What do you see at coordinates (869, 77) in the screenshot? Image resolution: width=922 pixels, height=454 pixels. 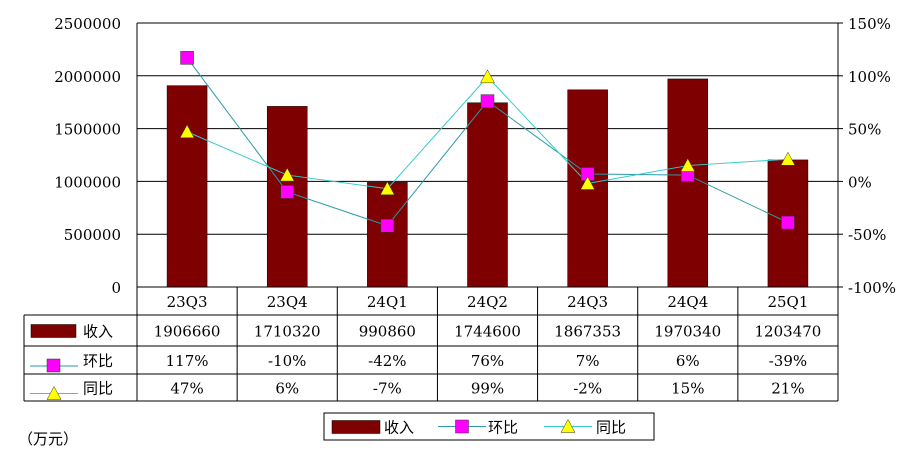 I see `y-right-tick-label: 100%` at bounding box center [869, 77].